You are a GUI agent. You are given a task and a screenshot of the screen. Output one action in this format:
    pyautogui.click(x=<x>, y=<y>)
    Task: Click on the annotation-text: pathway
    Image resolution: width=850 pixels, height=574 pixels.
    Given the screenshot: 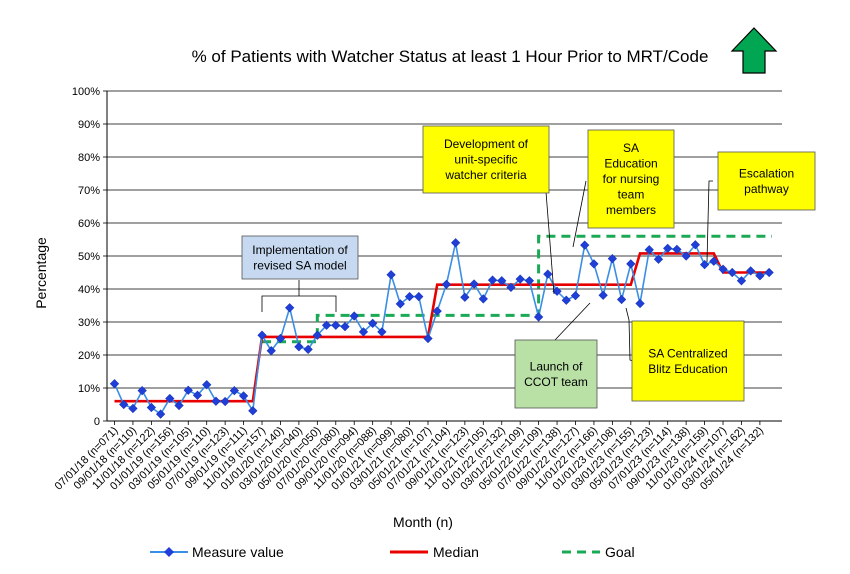 What is the action you would take?
    pyautogui.click(x=766, y=189)
    